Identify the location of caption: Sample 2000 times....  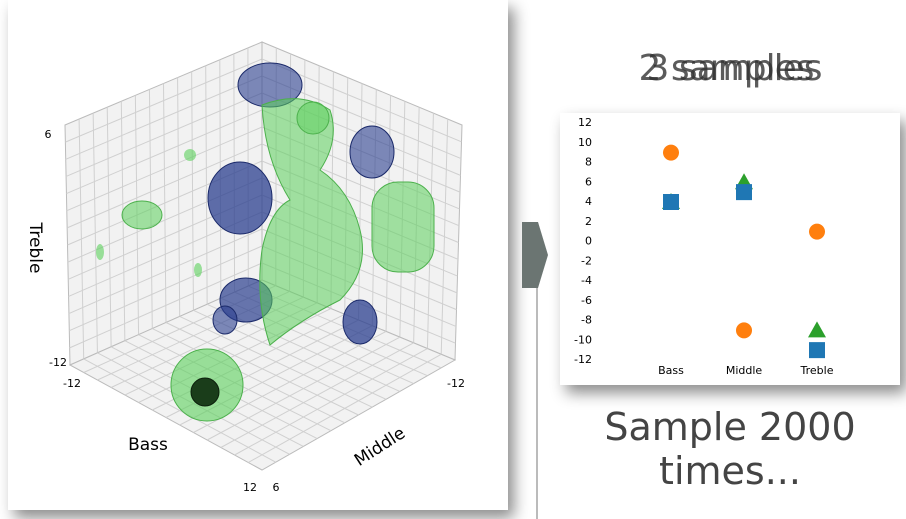
(730, 449).